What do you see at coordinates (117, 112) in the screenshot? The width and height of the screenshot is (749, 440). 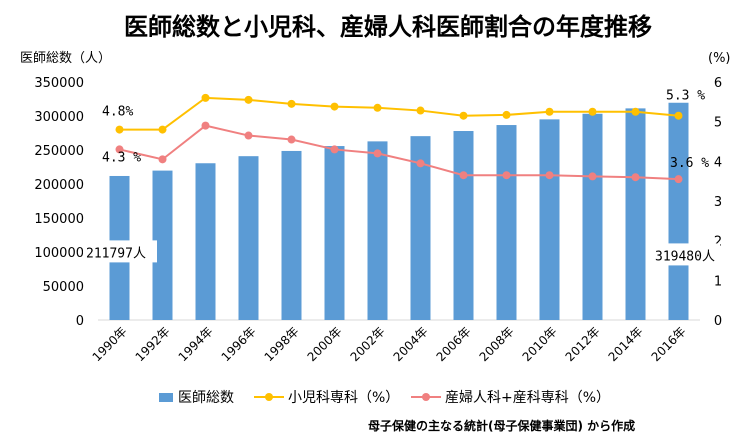 I see `annotation-ped-start: 4.8%` at bounding box center [117, 112].